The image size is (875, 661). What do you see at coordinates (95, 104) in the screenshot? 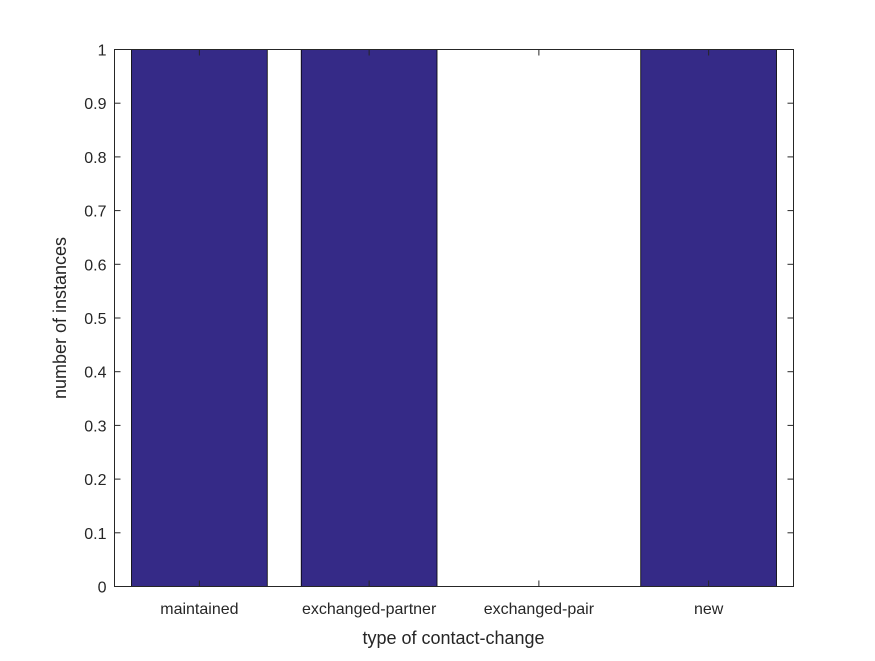
I see `y-tick-label: 0.9` at bounding box center [95, 104].